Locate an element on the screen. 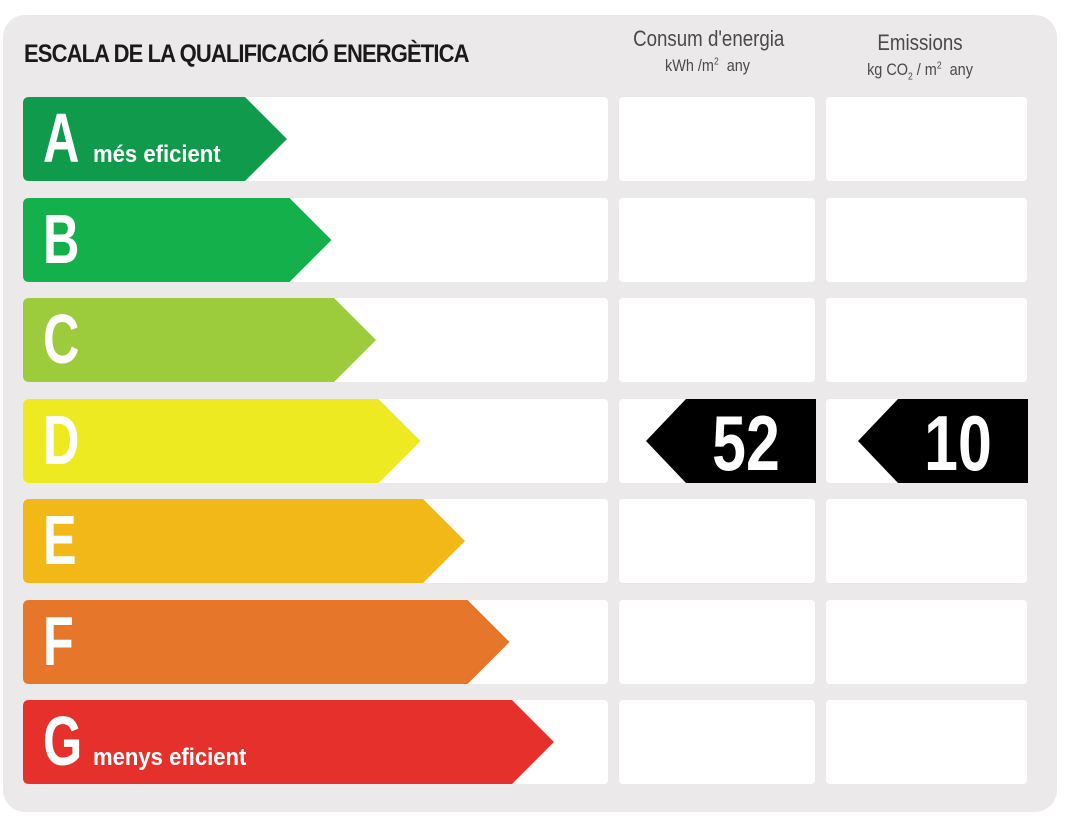 This screenshot has height=831, width=1072. band-b: B is located at coordinates (177, 240).